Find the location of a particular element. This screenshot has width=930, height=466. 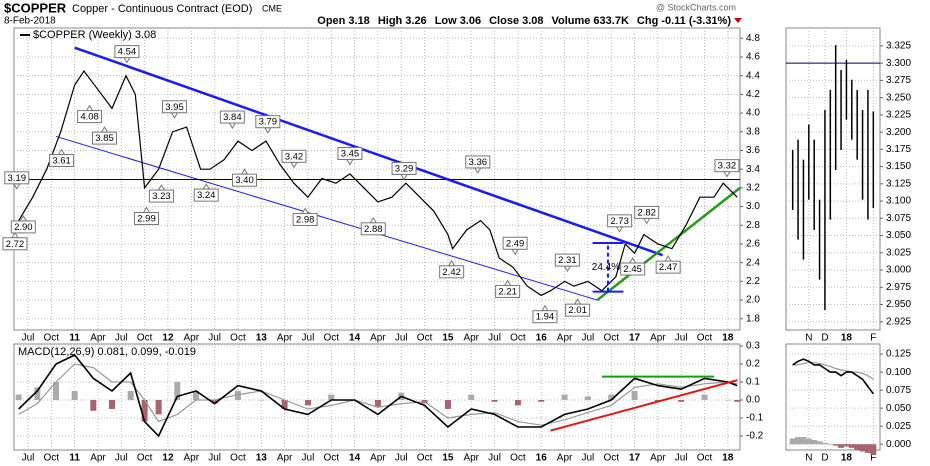

y-tick-label: 3.125 is located at coordinates (898, 183).